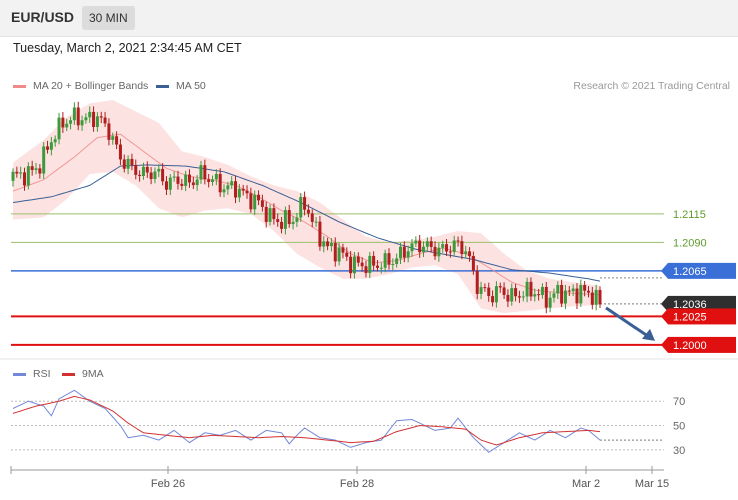  I want to click on support-label: 1.2025, so click(690, 317).